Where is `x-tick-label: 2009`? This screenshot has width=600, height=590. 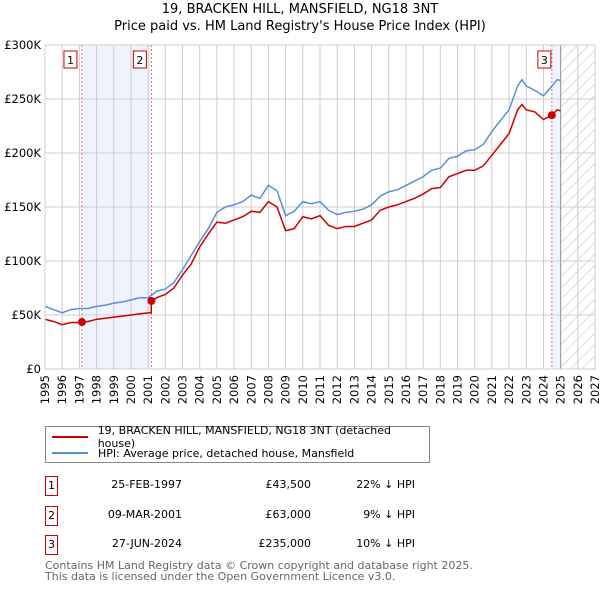
x-tick-label: 2009 is located at coordinates (286, 389).